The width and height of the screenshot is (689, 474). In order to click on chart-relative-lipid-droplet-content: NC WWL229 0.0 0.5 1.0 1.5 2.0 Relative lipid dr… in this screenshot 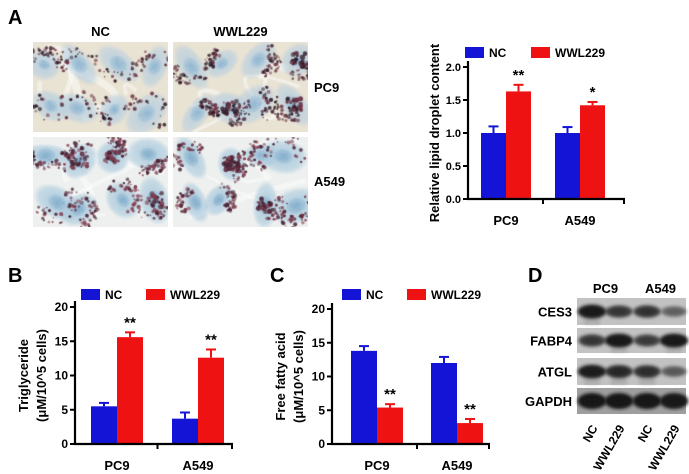, I will do `click(526, 135)`.